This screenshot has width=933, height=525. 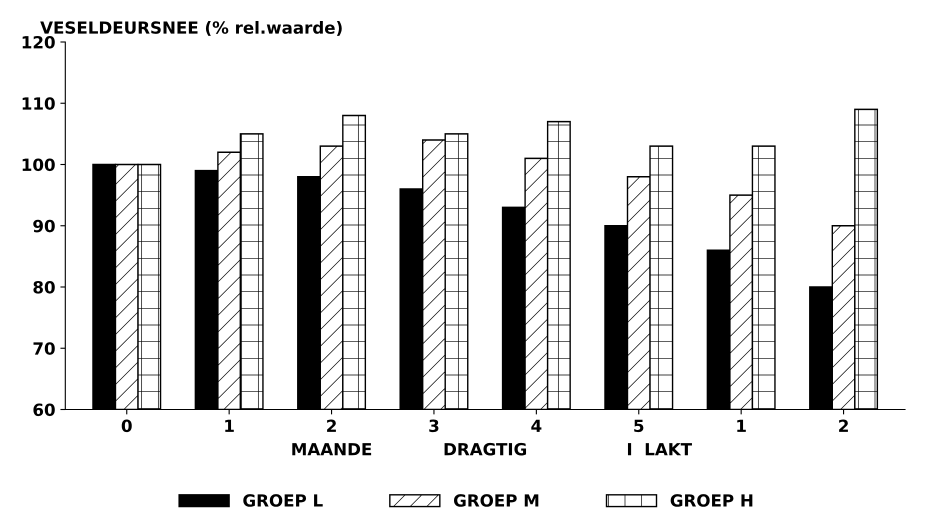 What do you see at coordinates (433, 426) in the screenshot?
I see `x-tick-label: 3` at bounding box center [433, 426].